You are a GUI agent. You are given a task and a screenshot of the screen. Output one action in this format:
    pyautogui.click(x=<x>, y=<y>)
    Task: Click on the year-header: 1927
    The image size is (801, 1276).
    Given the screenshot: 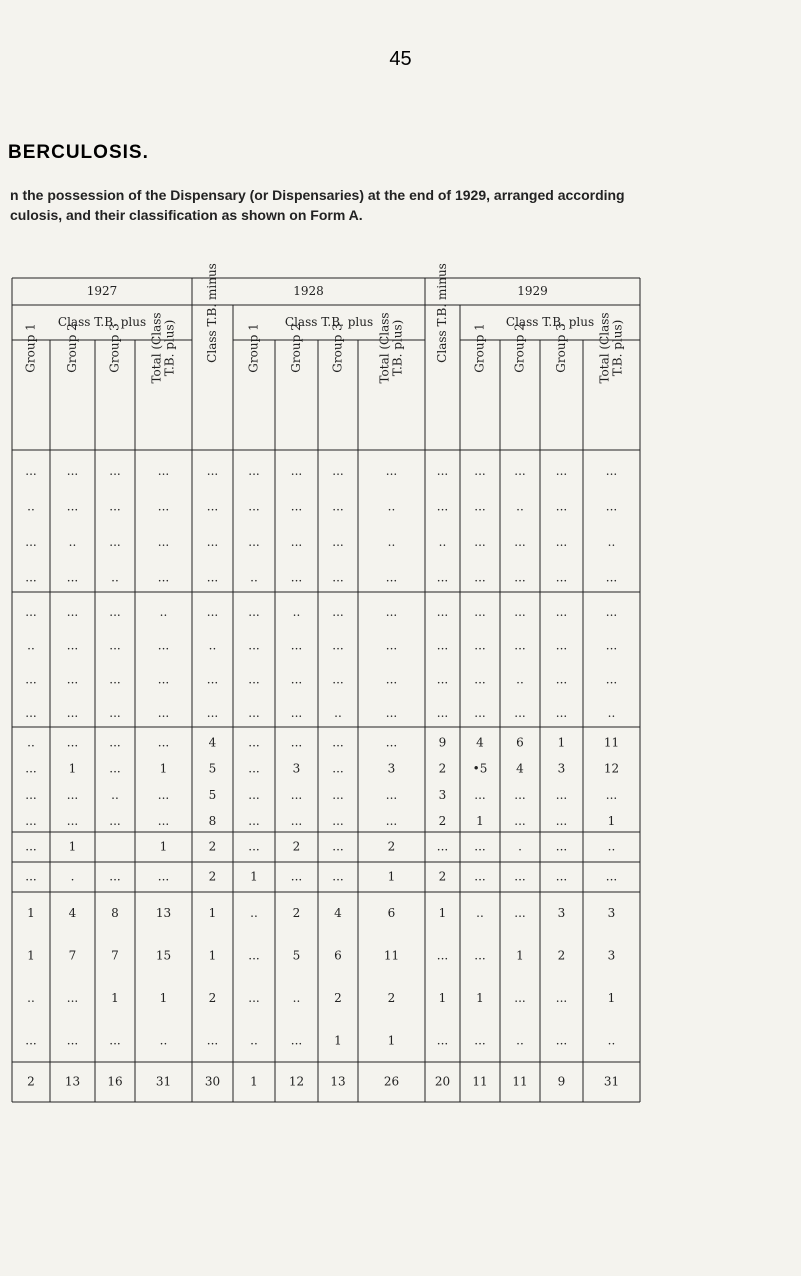 What is the action you would take?
    pyautogui.click(x=102, y=291)
    